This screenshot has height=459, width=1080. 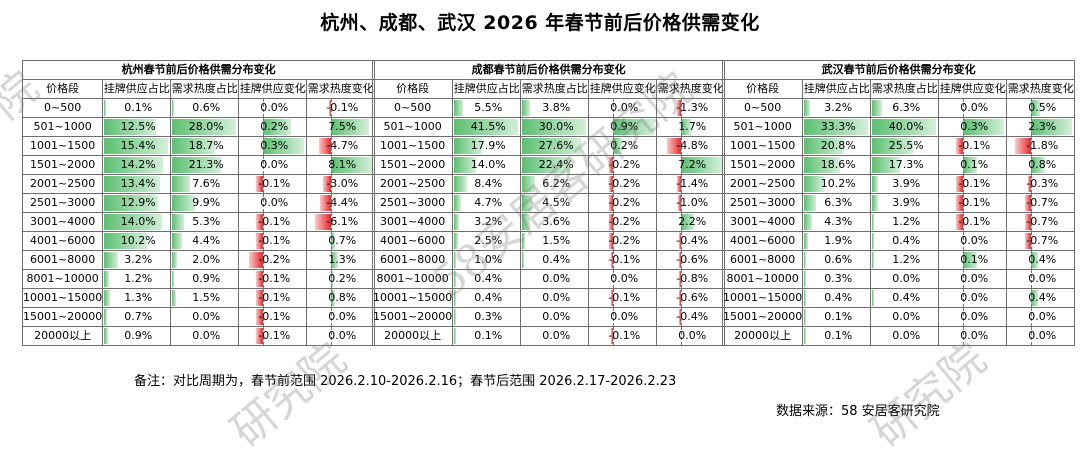 What do you see at coordinates (906, 164) in the screenshot?
I see `cell-value: 17.3%` at bounding box center [906, 164].